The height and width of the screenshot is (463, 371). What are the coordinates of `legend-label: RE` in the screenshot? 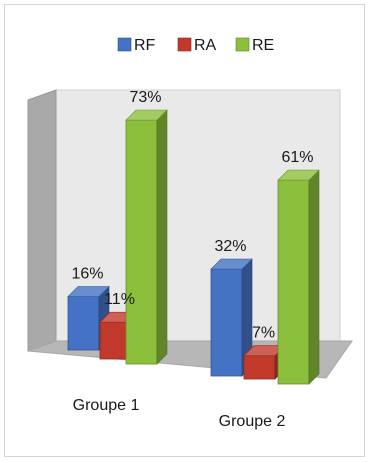 It's located at (263, 45).